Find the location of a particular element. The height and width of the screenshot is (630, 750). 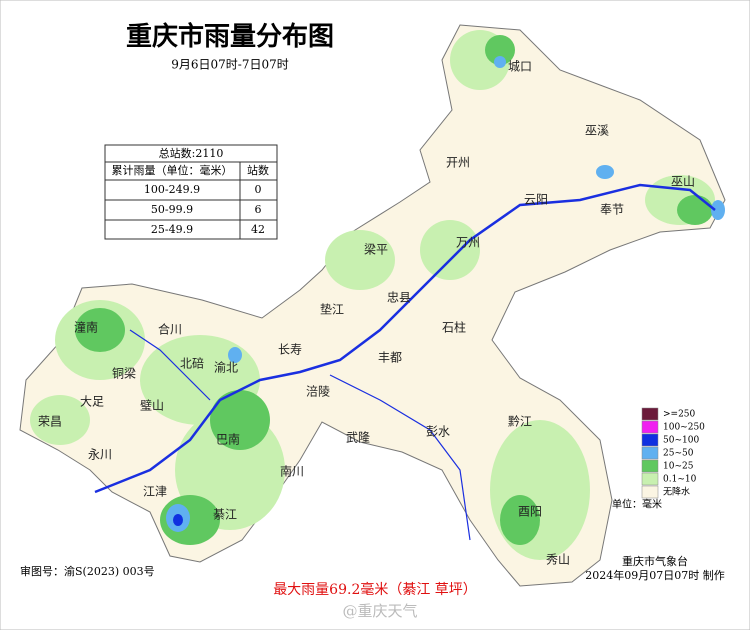

district-label: 忠县 is located at coordinates (399, 298).